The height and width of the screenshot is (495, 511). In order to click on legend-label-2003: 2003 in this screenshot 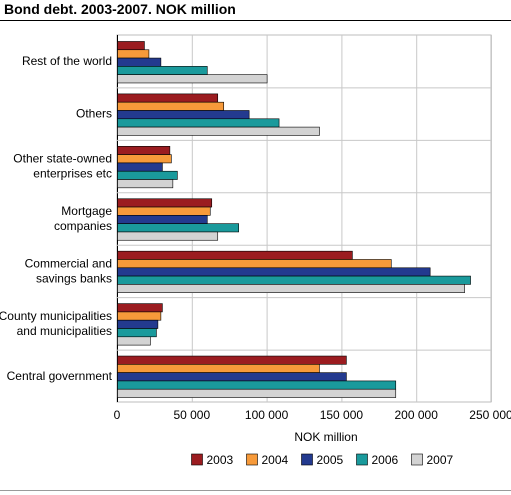, I will do `click(220, 460)`.